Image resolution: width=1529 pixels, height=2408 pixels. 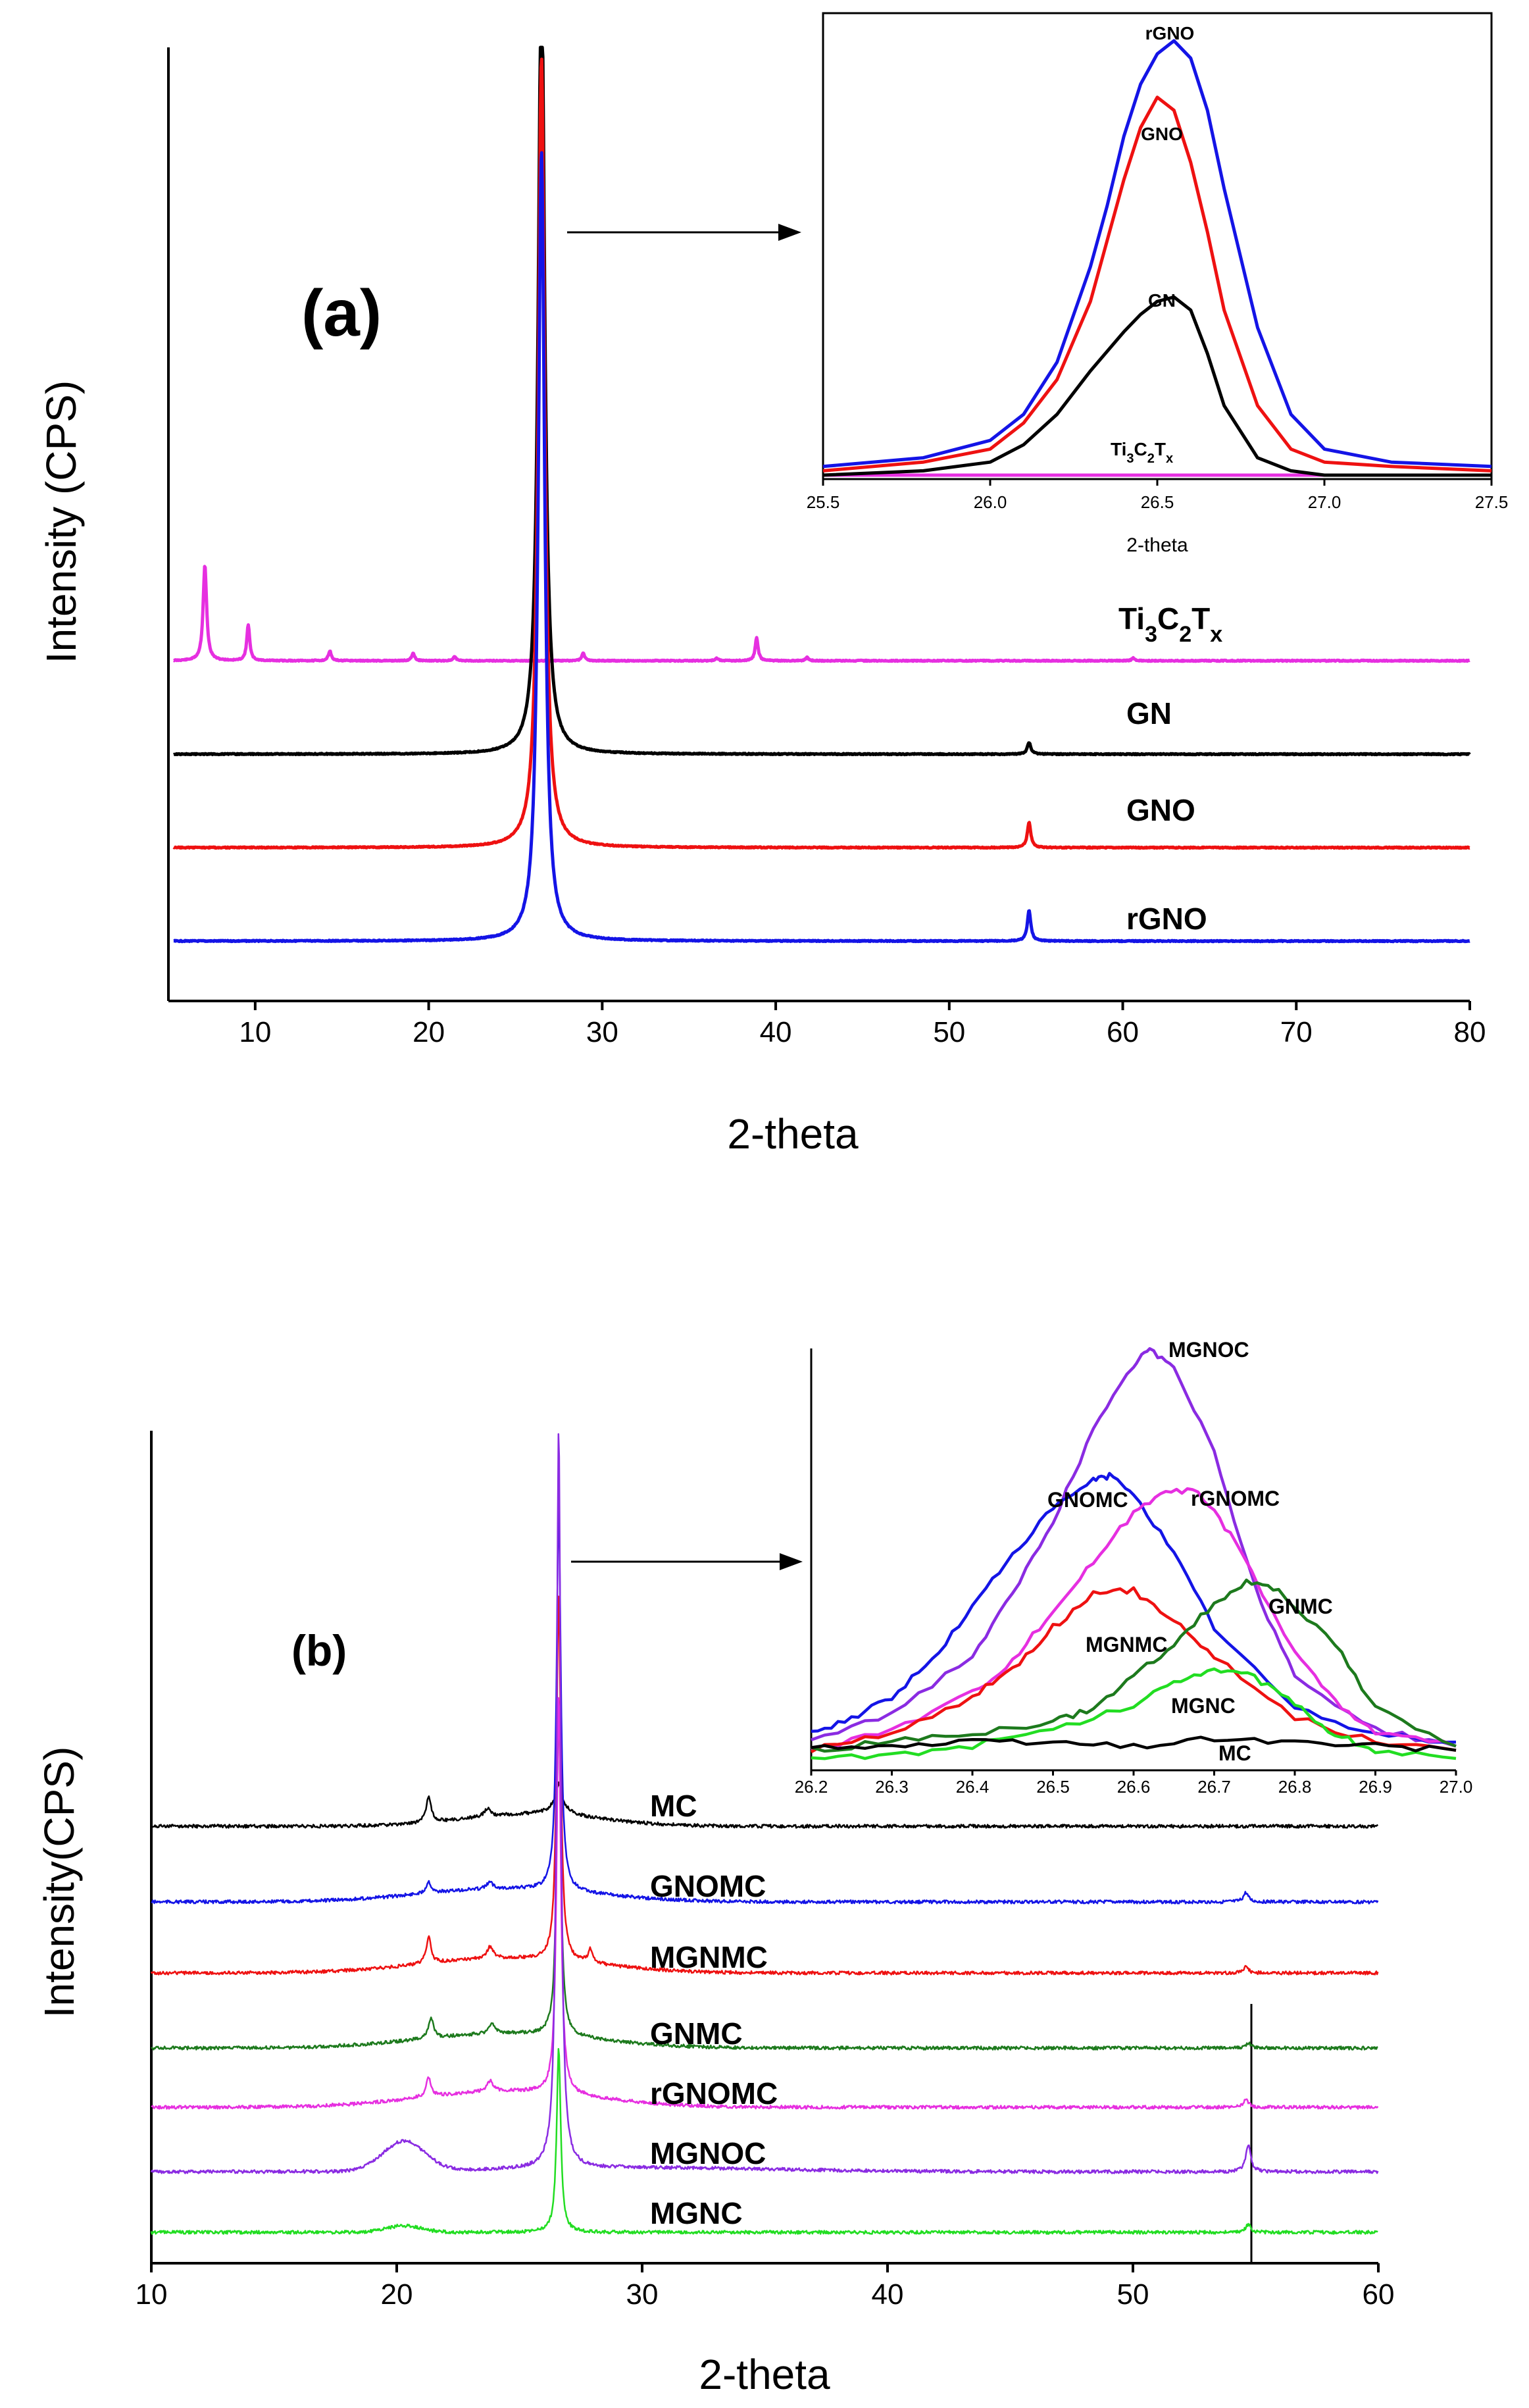 I want to click on a-label-rgno: rGNO, so click(x=1166, y=919).